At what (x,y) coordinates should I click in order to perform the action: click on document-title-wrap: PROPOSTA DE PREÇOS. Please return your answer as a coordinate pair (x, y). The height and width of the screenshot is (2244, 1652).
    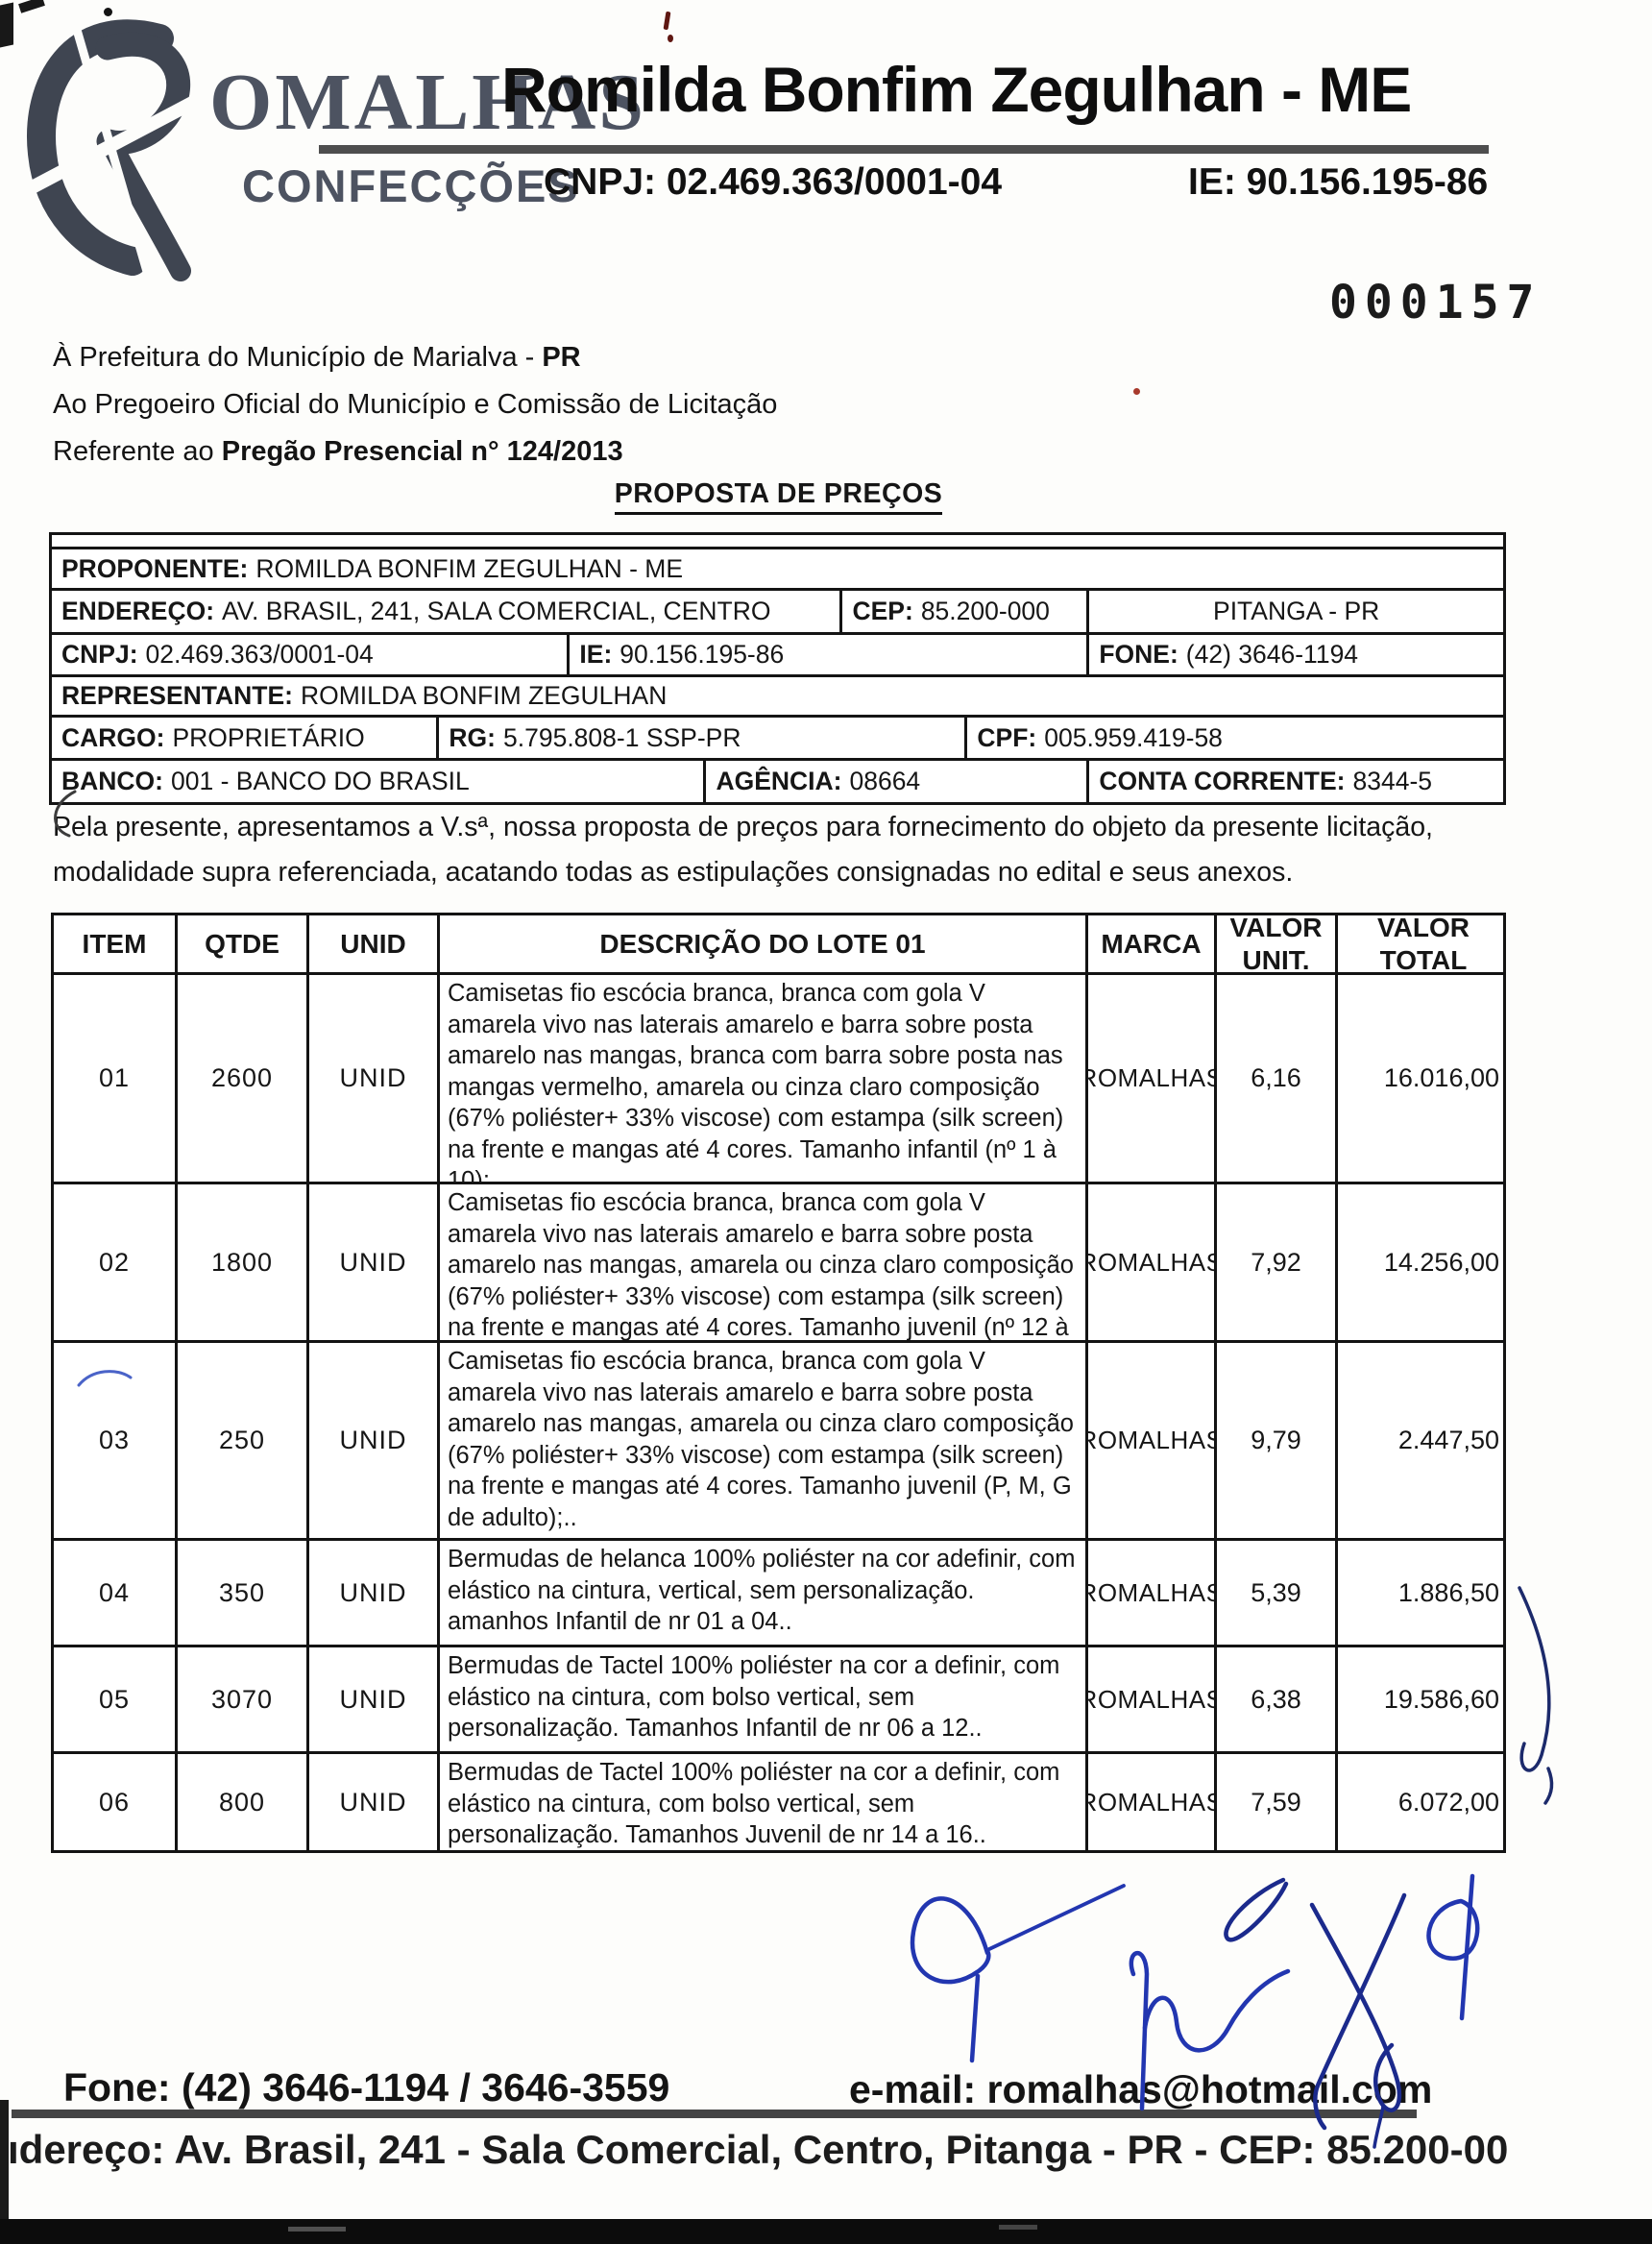
    Looking at the image, I should click on (778, 496).